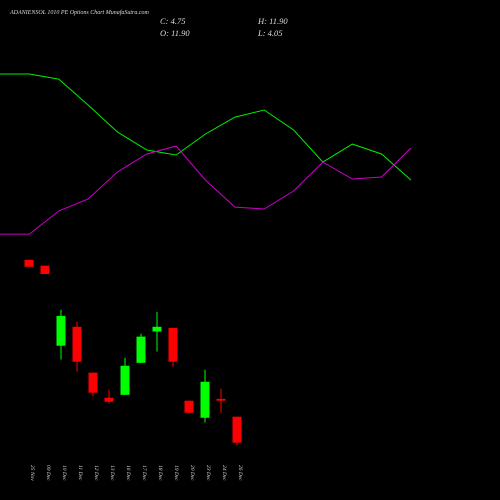 The height and width of the screenshot is (500, 500). What do you see at coordinates (173, 21) in the screenshot?
I see `close-label: C: 4.75` at bounding box center [173, 21].